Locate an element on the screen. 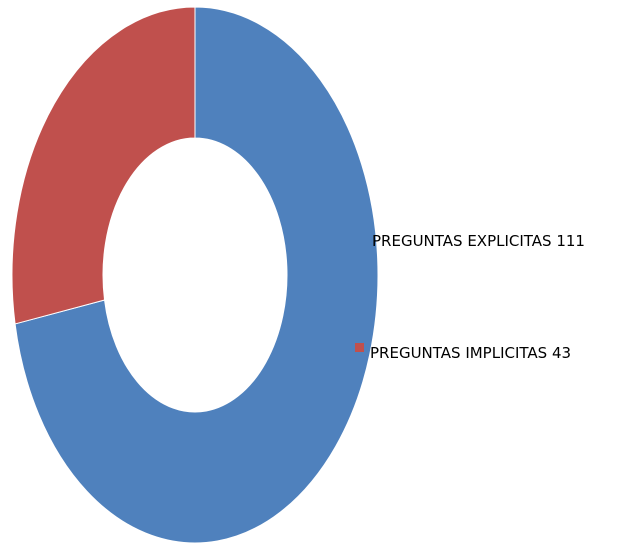  legend-label-explicitas: PREGUNTAS EXPLICITAS 111 is located at coordinates (478, 241).